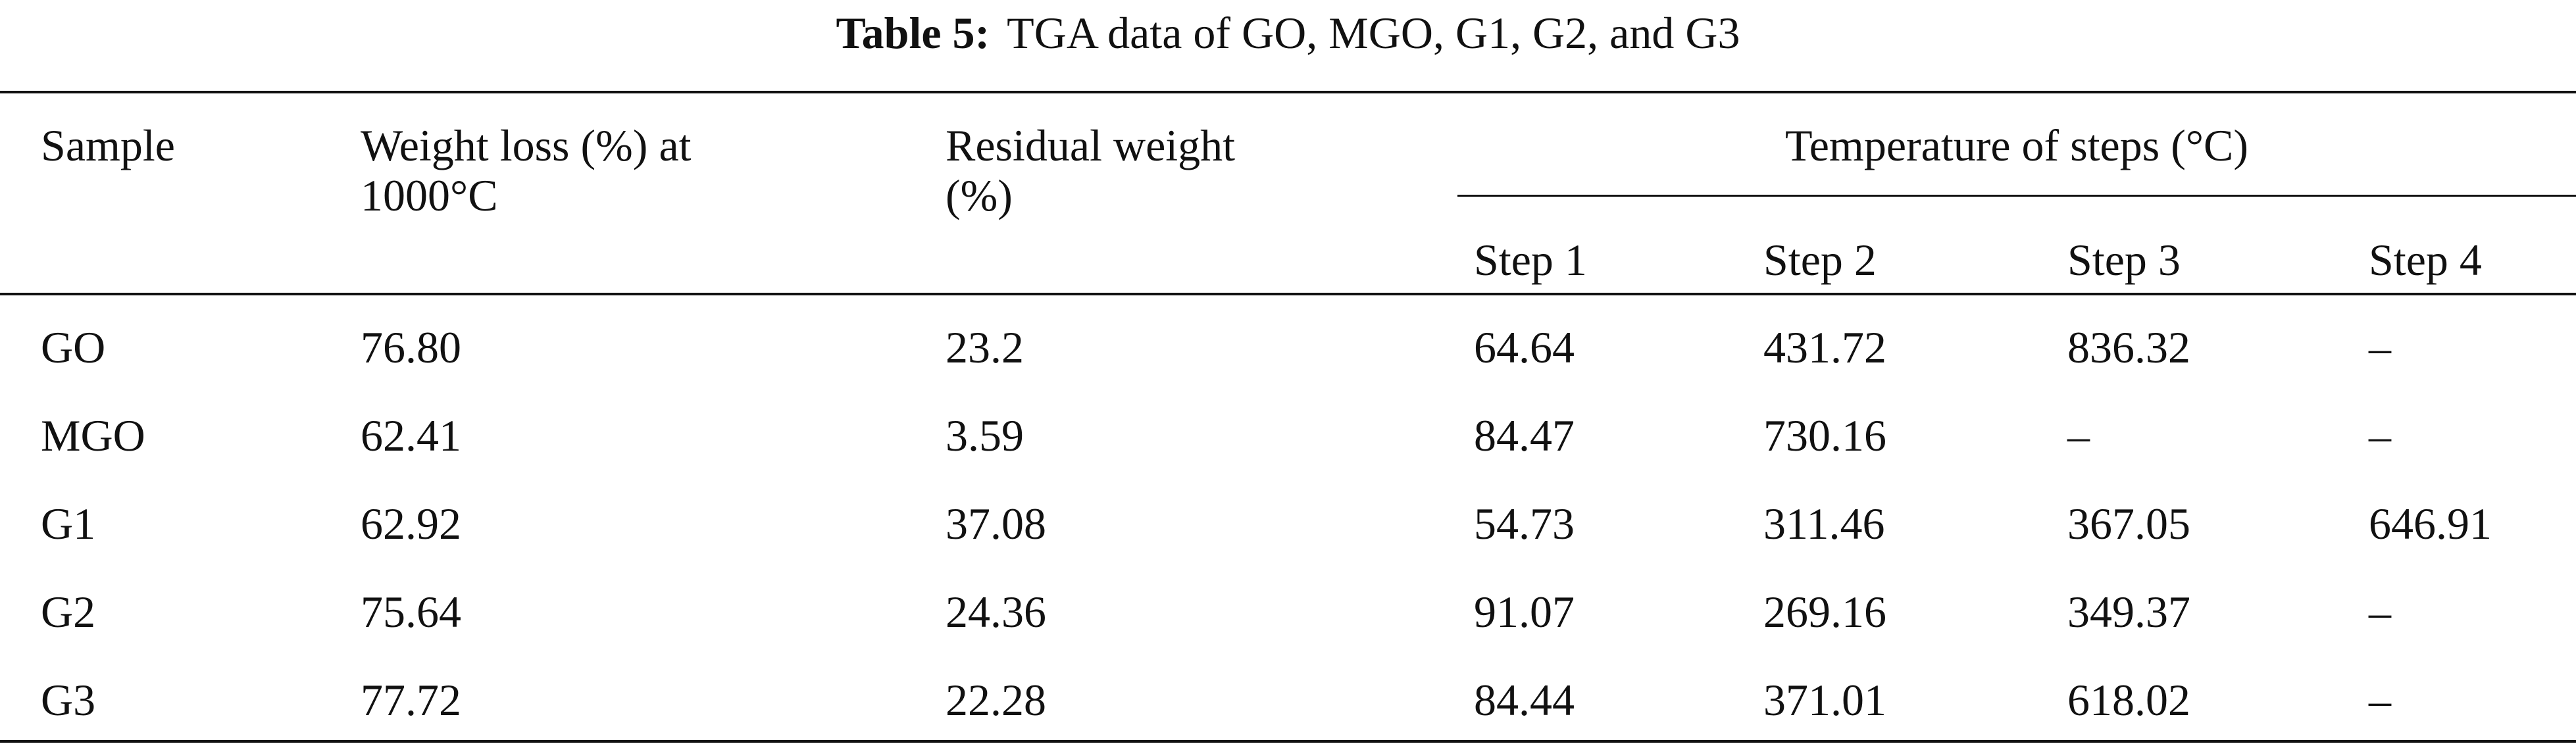 Image resolution: width=2576 pixels, height=746 pixels. What do you see at coordinates (1288, 294) in the screenshot?
I see `header-rule` at bounding box center [1288, 294].